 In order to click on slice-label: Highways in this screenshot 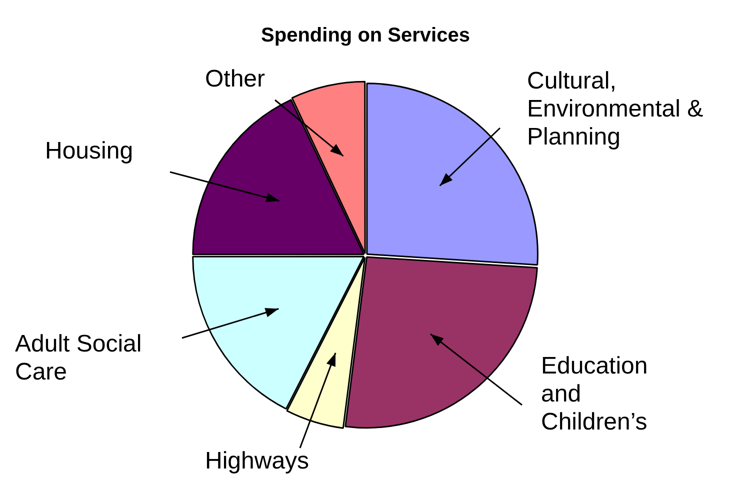, I will do `click(257, 461)`.